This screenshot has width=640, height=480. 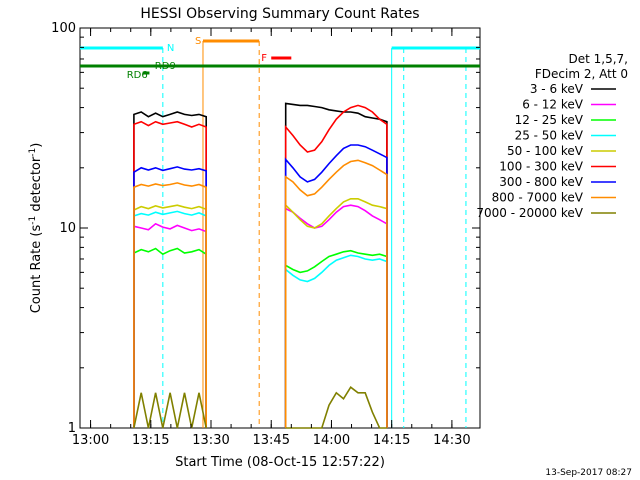 What do you see at coordinates (271, 440) in the screenshot?
I see `x-tick-label: 13:45` at bounding box center [271, 440].